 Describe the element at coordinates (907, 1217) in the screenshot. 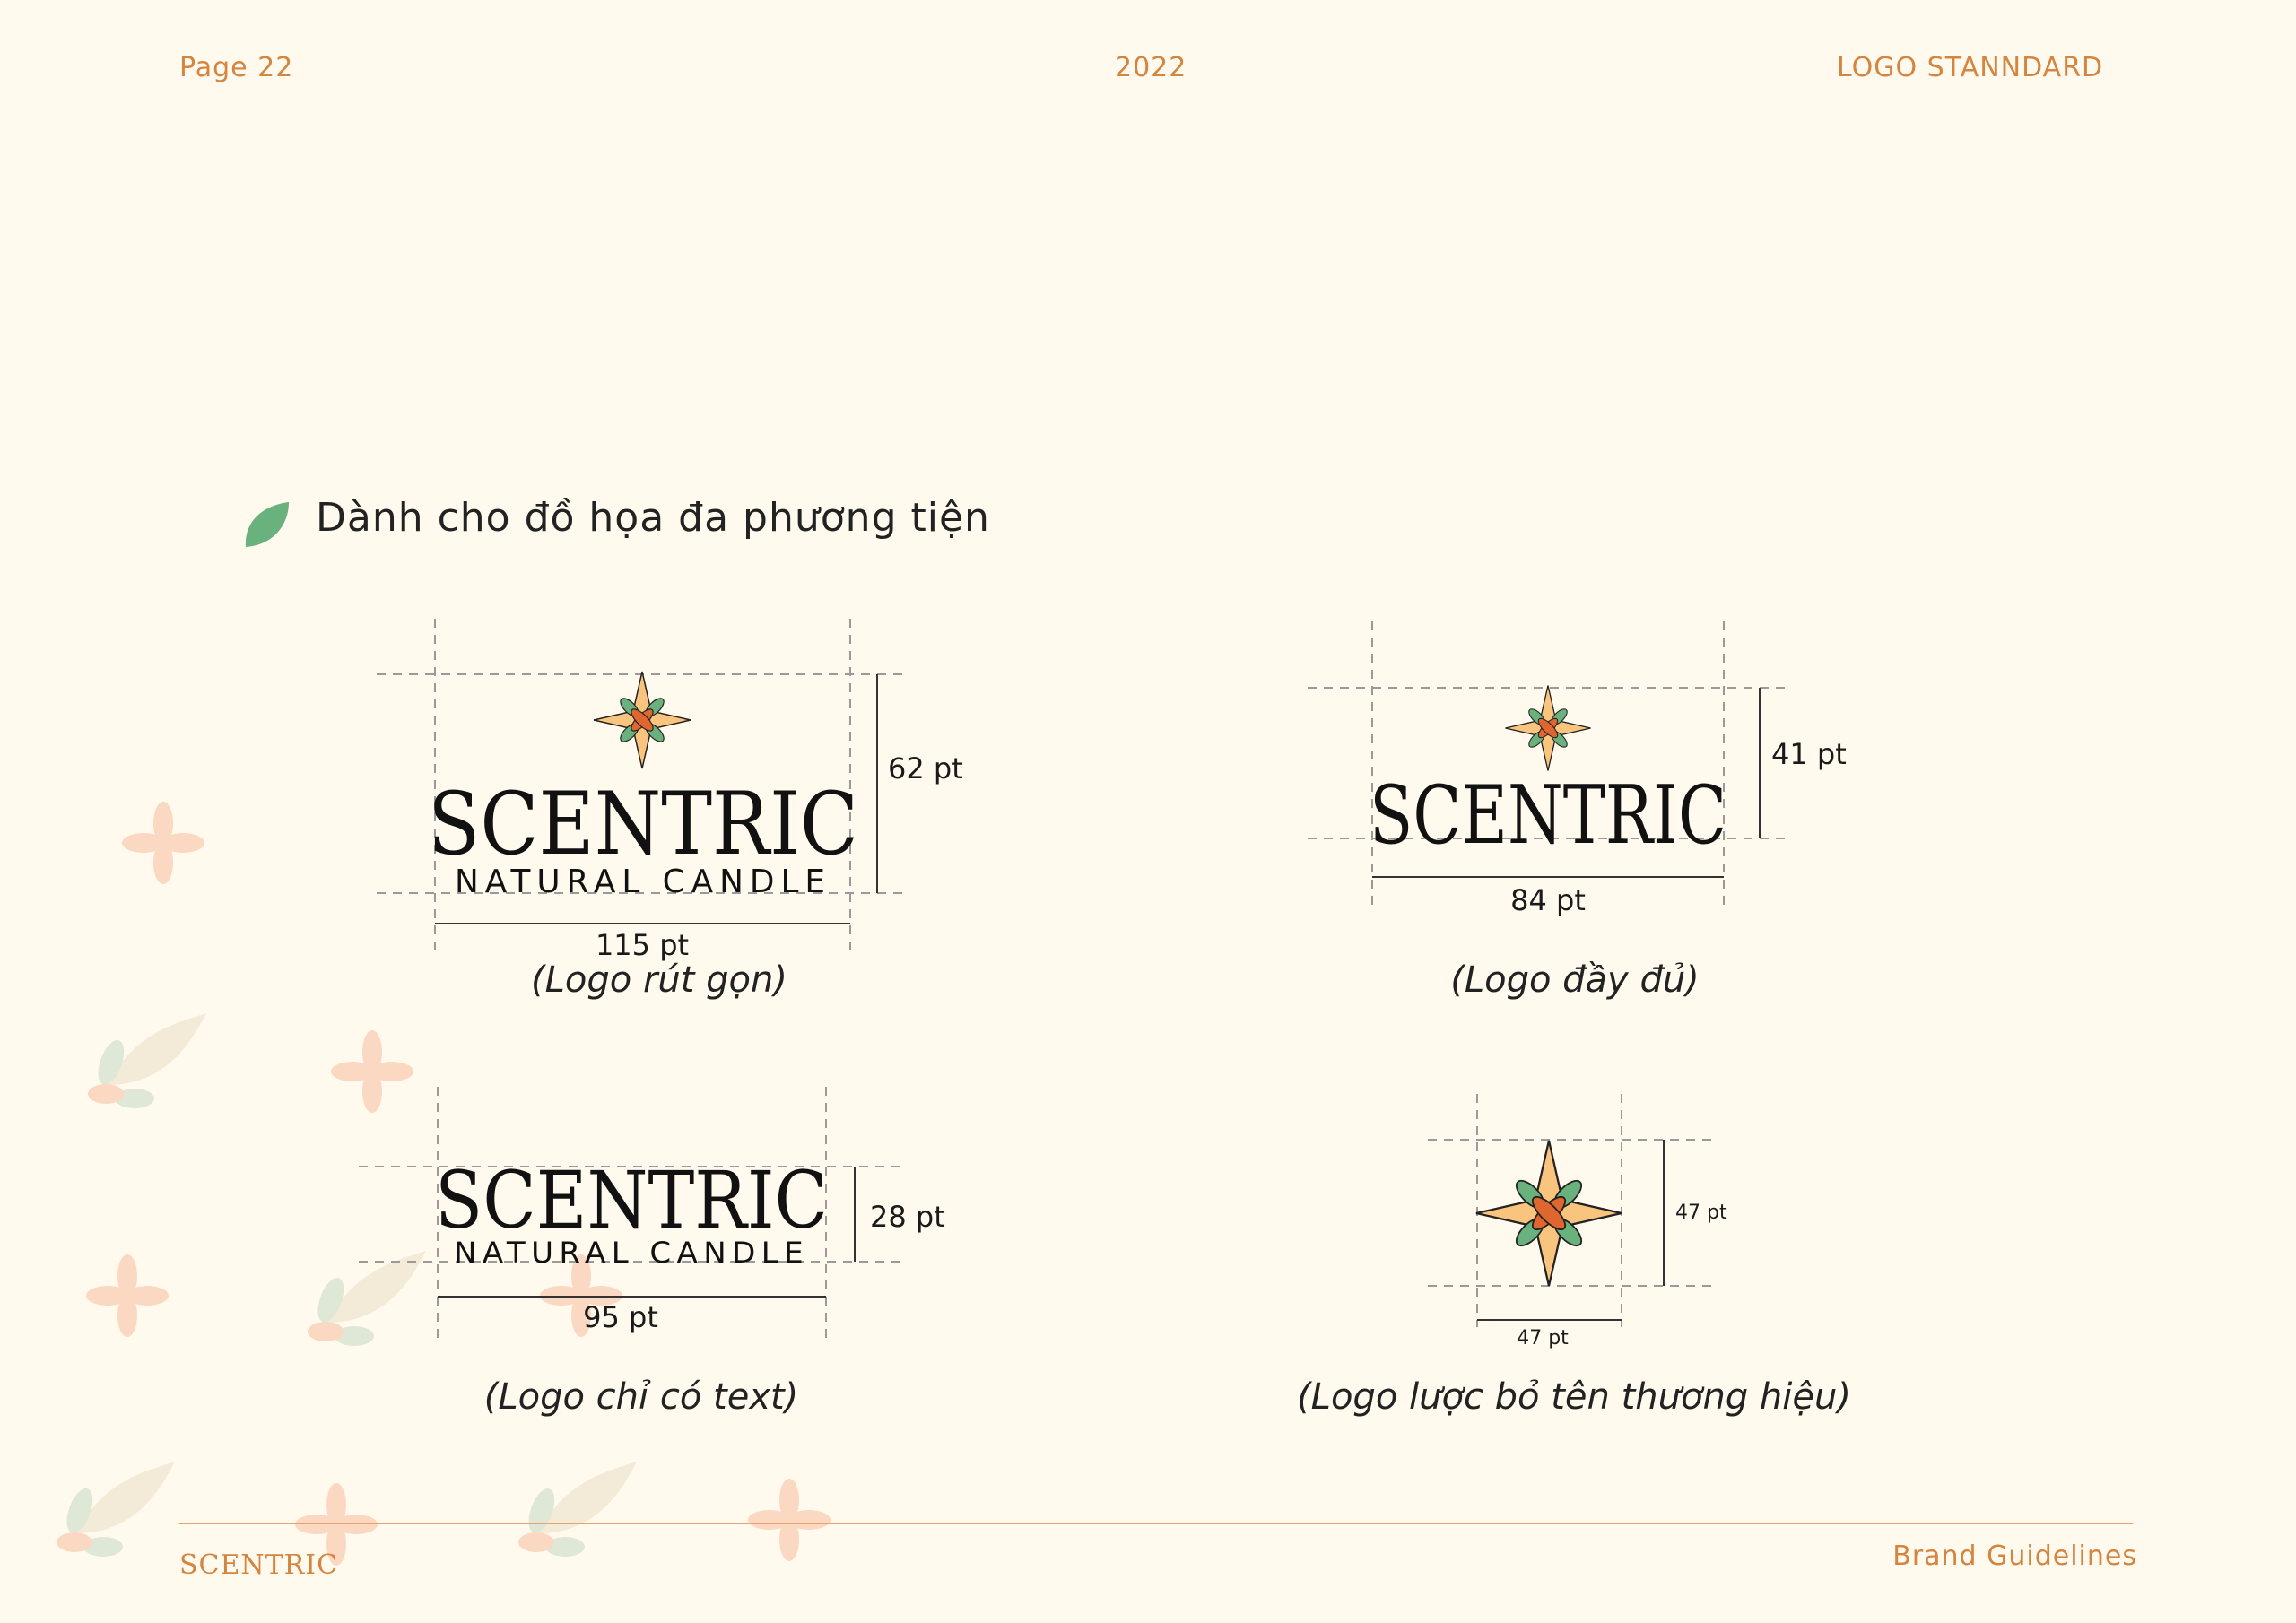

I see `logo-text-only-height: 28 pt` at that location.